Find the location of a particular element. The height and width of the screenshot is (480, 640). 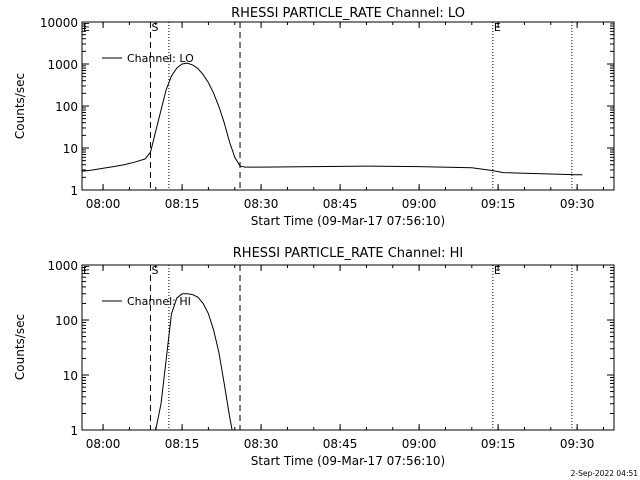

legend-label: Channel: LO is located at coordinates (160, 58).